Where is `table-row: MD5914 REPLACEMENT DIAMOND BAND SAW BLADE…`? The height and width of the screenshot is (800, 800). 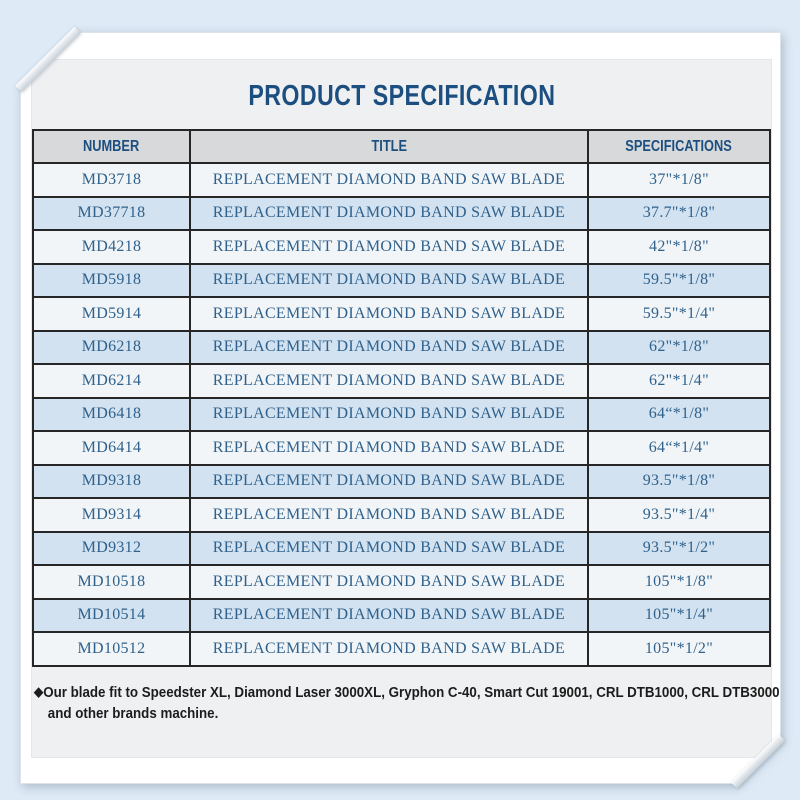
table-row: MD5914 REPLACEMENT DIAMOND BAND SAW BLADE… is located at coordinates (401, 314).